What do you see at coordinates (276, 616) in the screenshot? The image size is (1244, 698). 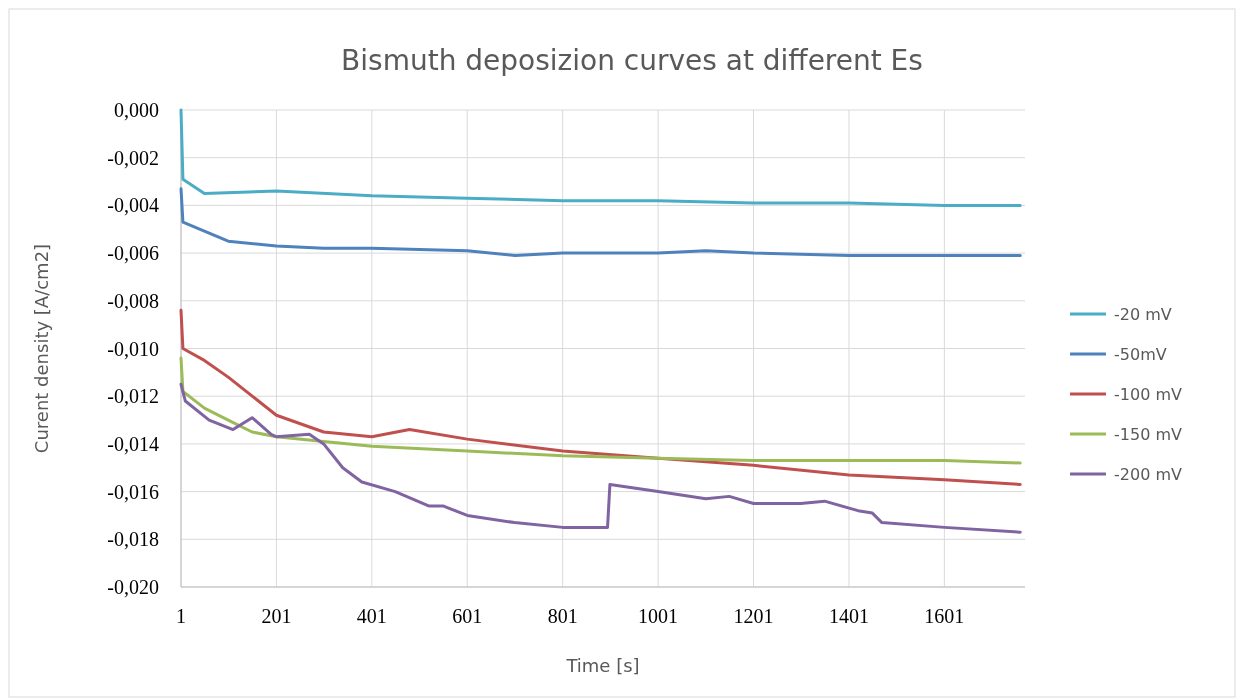 I see `x-tick-label: 201` at bounding box center [276, 616].